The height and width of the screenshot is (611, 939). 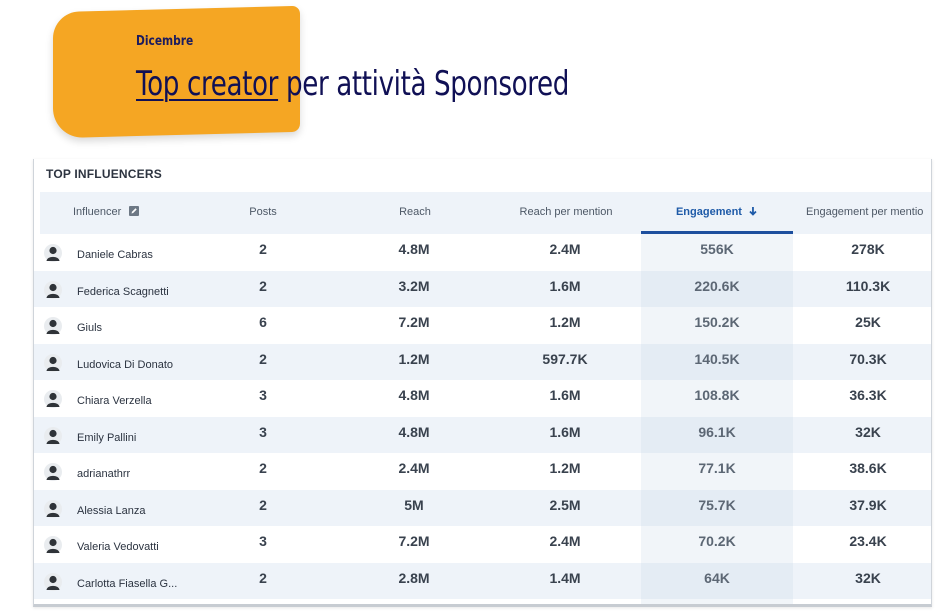 I want to click on engagement-column-highlight, so click(x=717, y=419).